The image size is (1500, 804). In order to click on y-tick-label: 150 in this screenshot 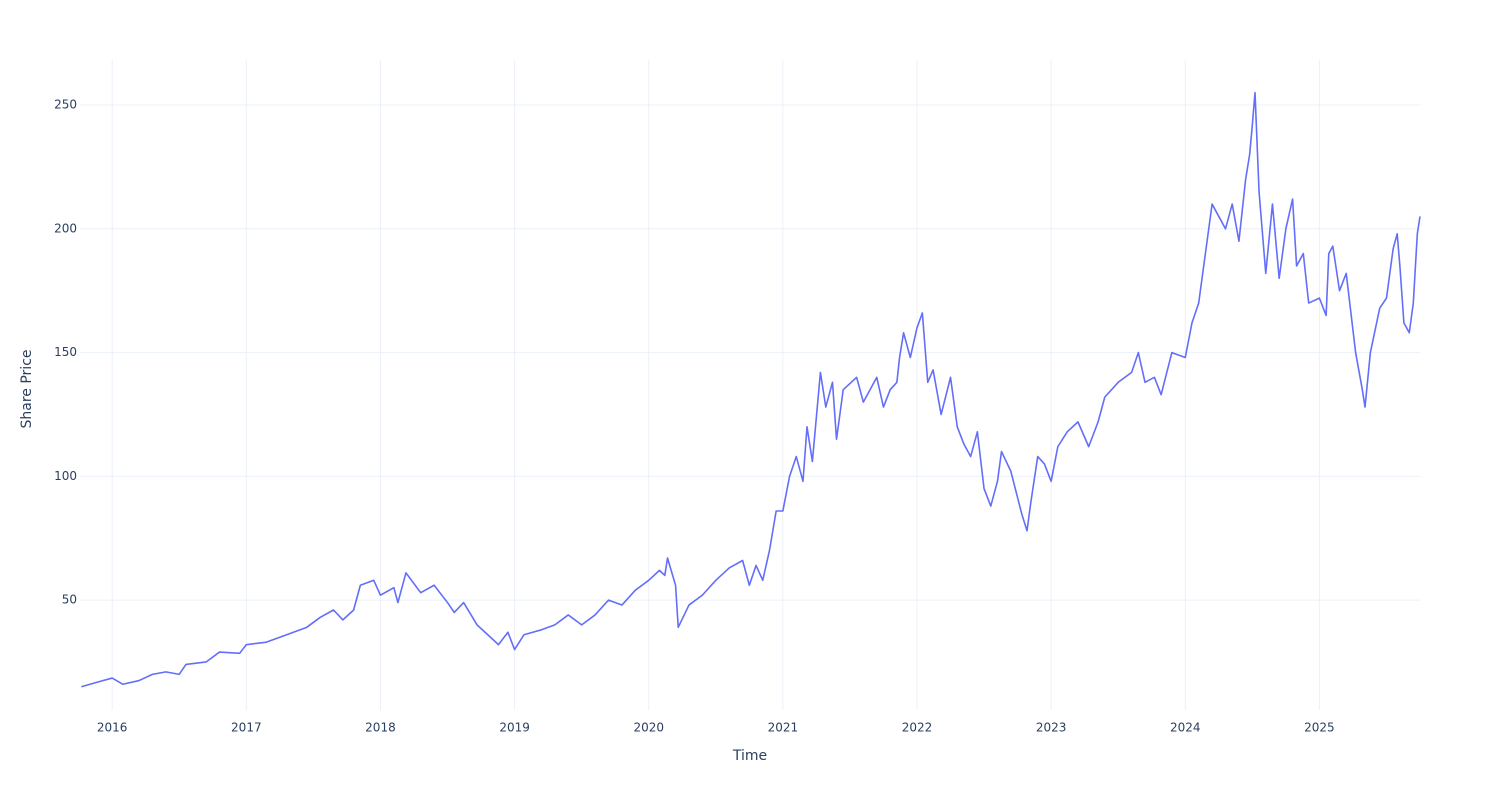, I will do `click(65, 352)`.